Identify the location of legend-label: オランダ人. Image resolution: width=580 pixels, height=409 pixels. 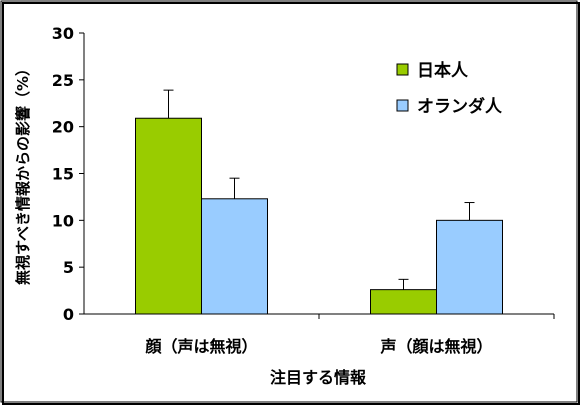
(460, 106).